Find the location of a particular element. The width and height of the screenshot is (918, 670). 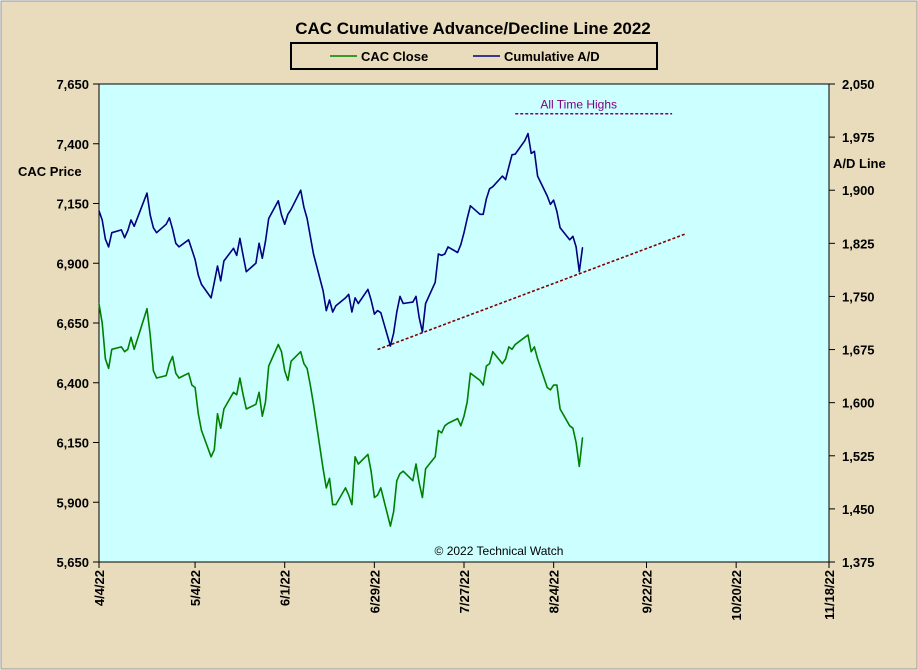

x-tick-label: 8/24/22 is located at coordinates (554, 591).